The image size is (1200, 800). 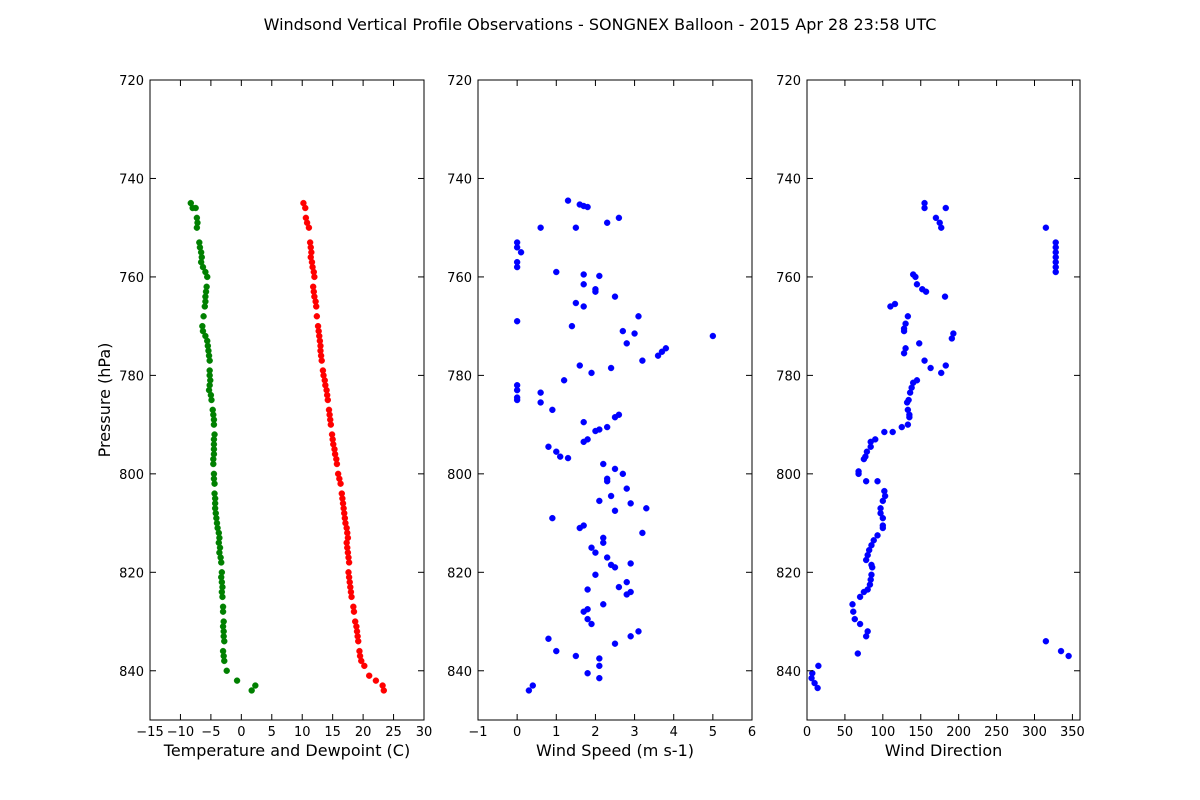 I want to click on y-tick-label: 740, so click(x=788, y=179).